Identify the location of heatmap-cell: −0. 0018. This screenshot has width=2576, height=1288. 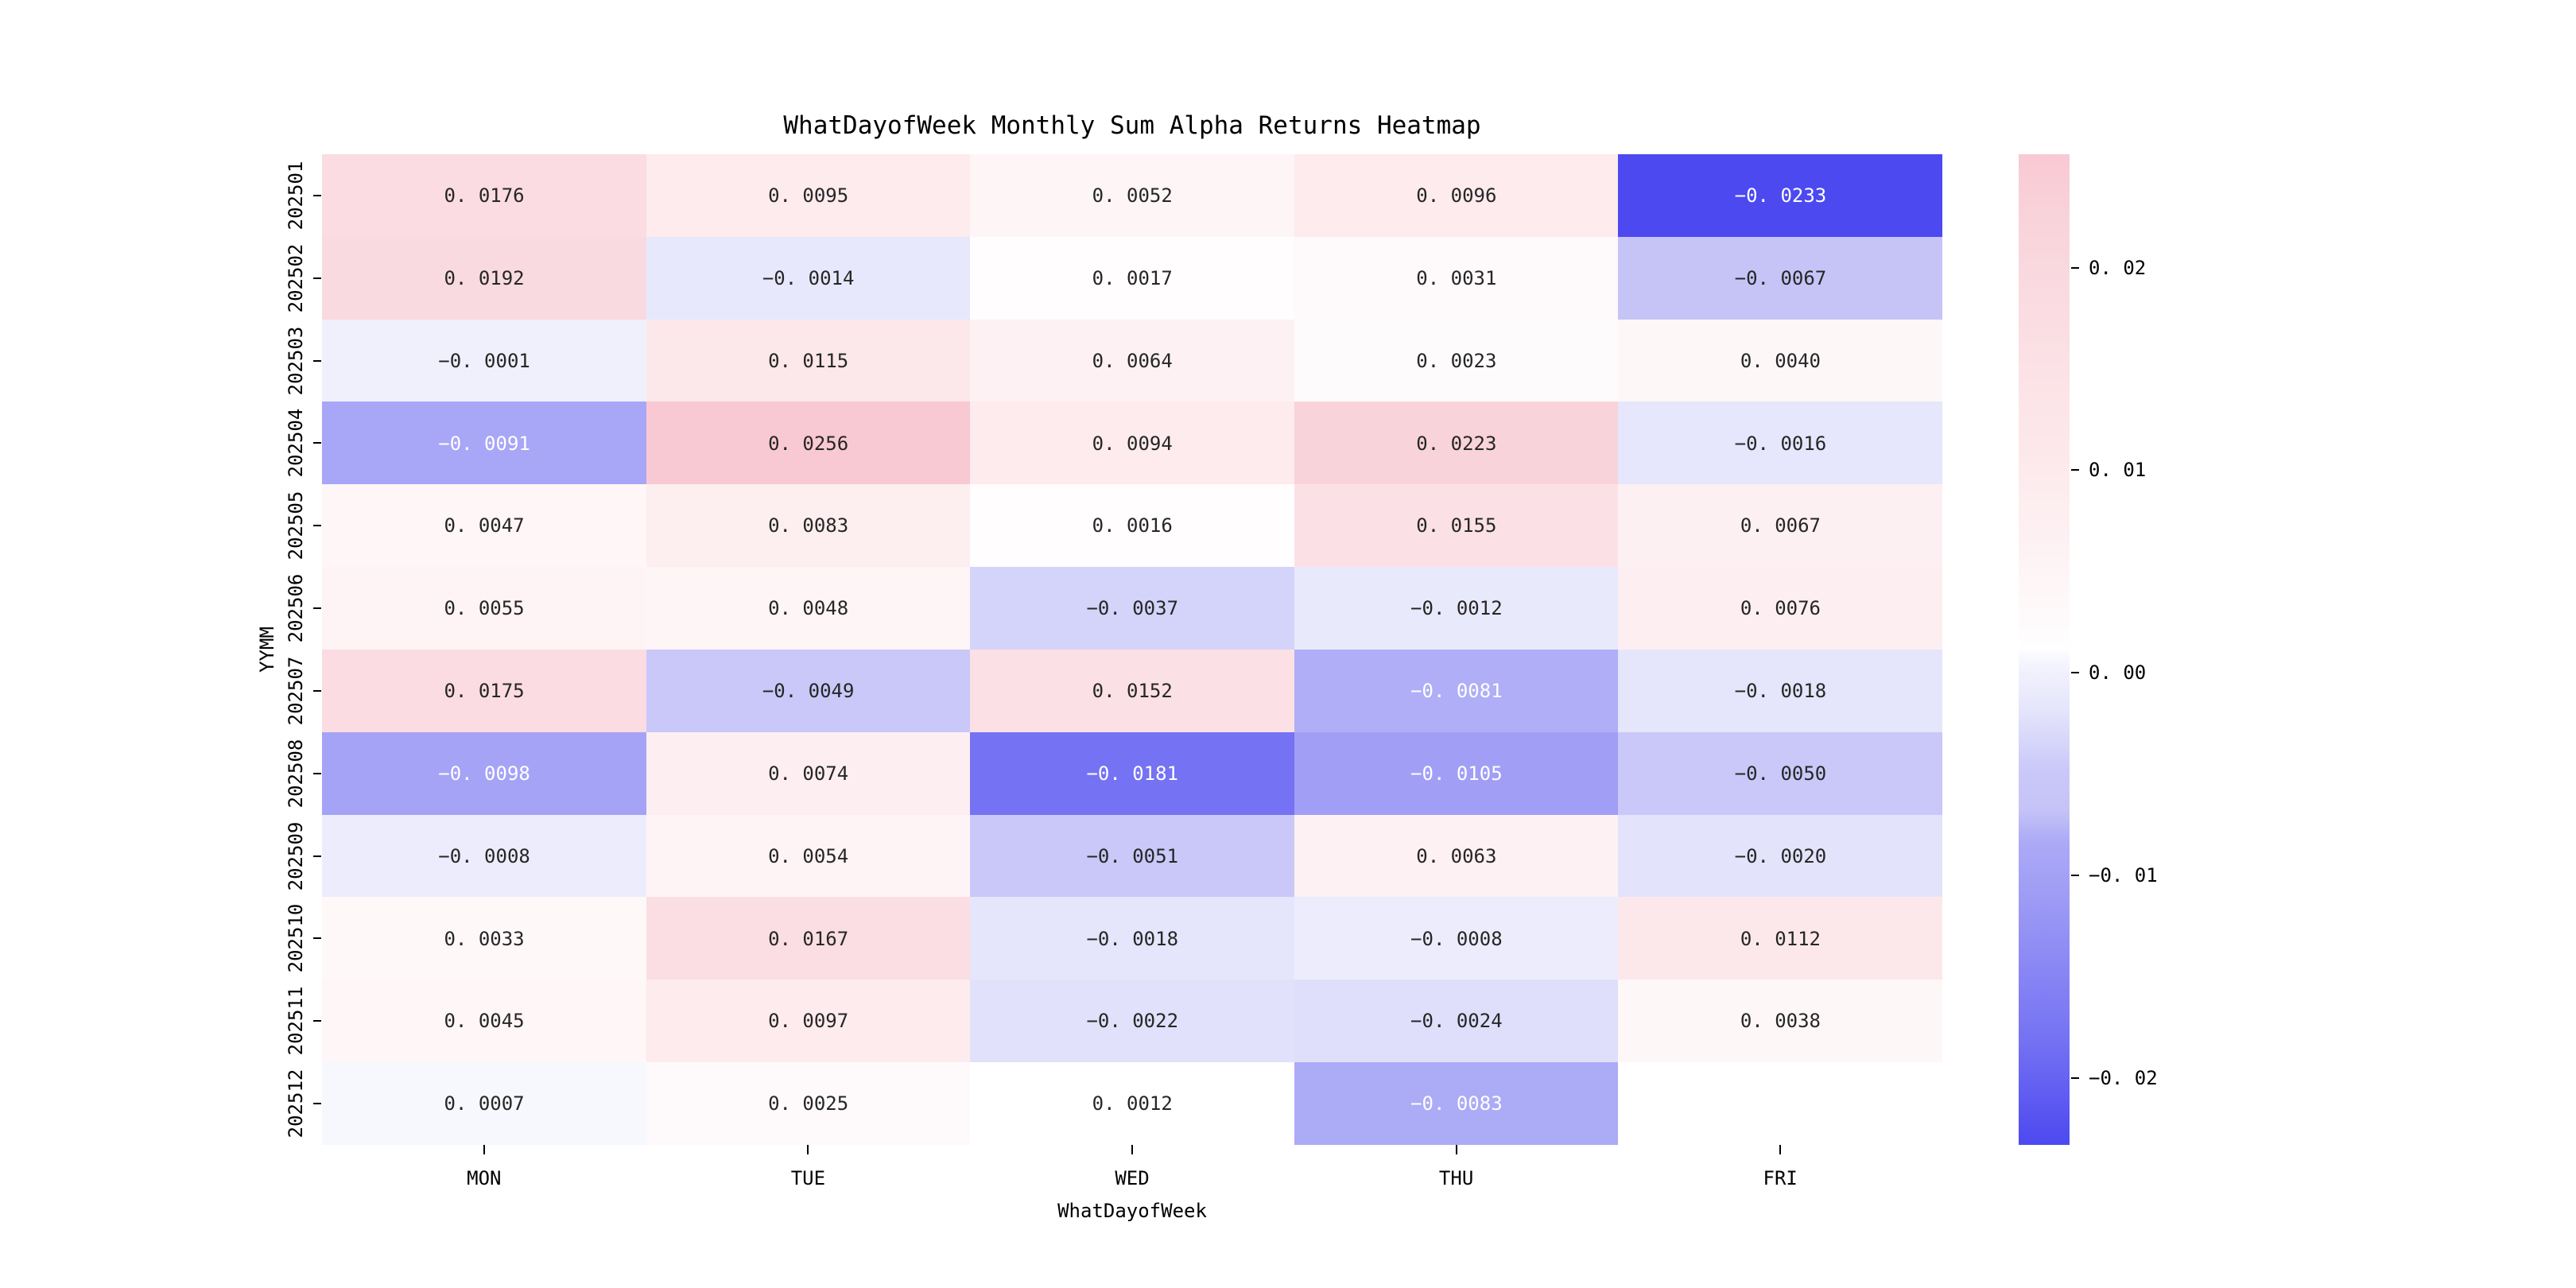
(1780, 691).